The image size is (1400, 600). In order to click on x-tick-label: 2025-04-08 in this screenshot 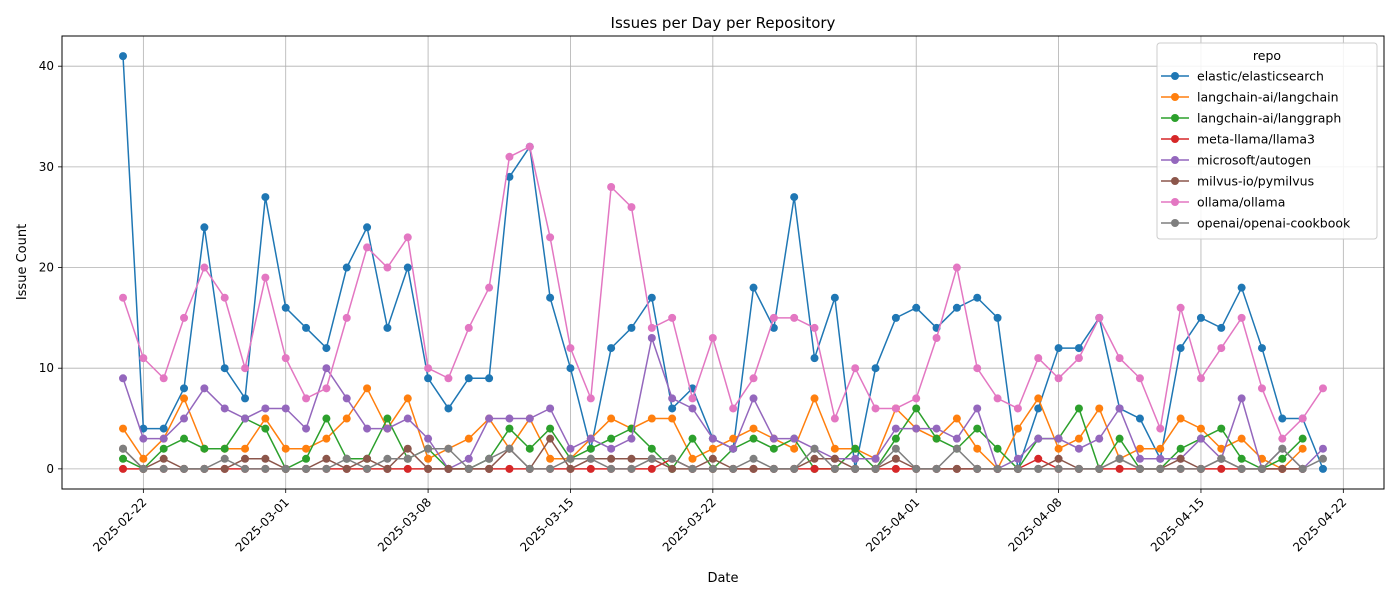, I will do `click(1034, 524)`.